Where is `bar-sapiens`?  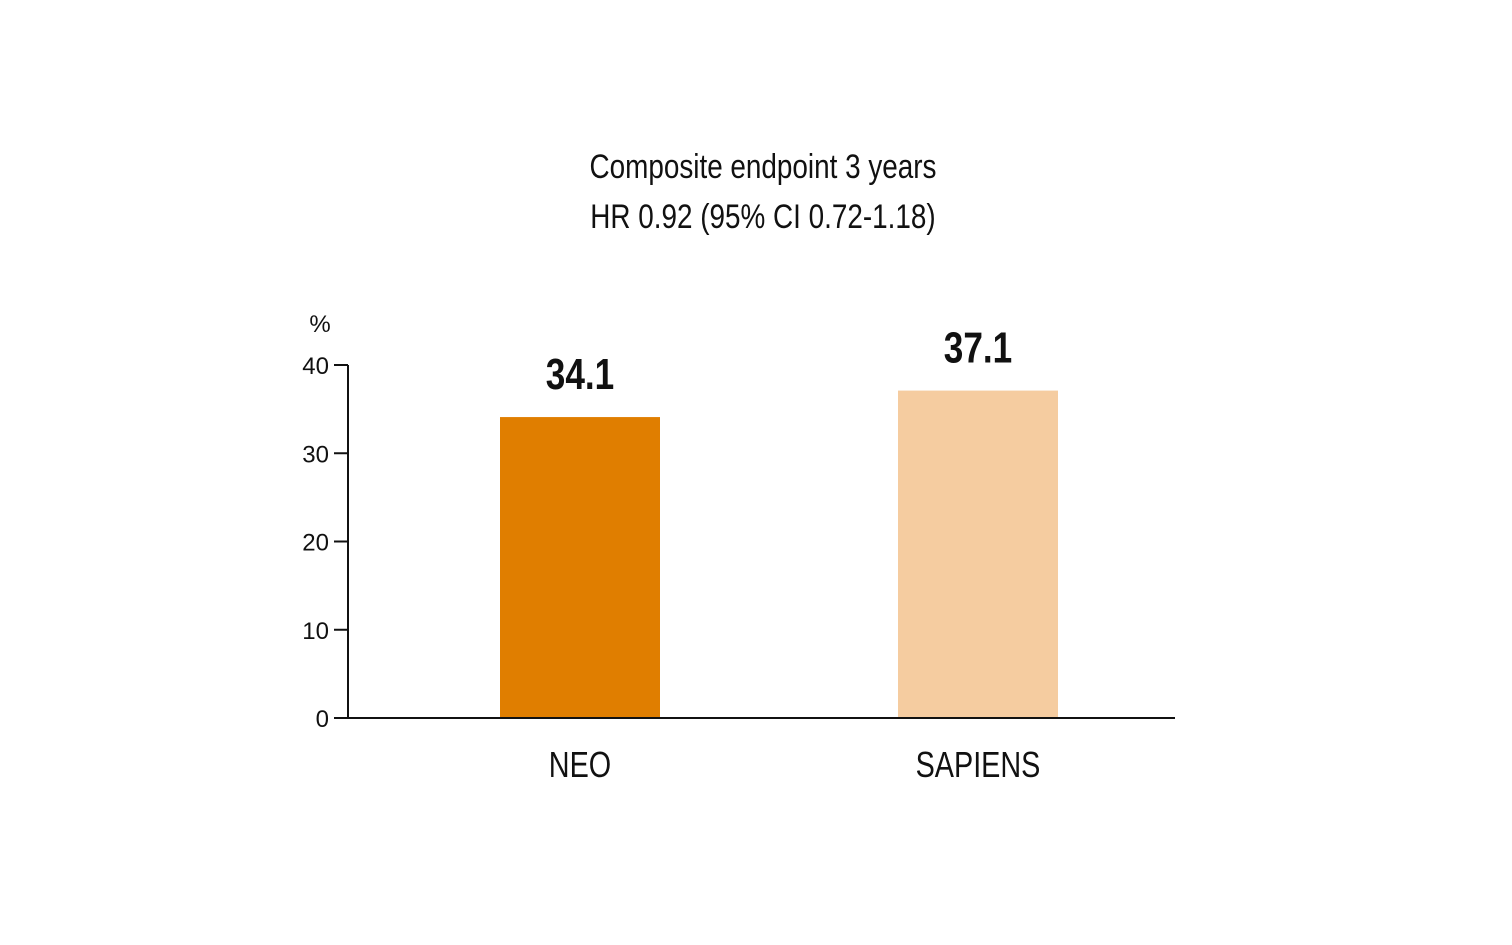
bar-sapiens is located at coordinates (978, 554).